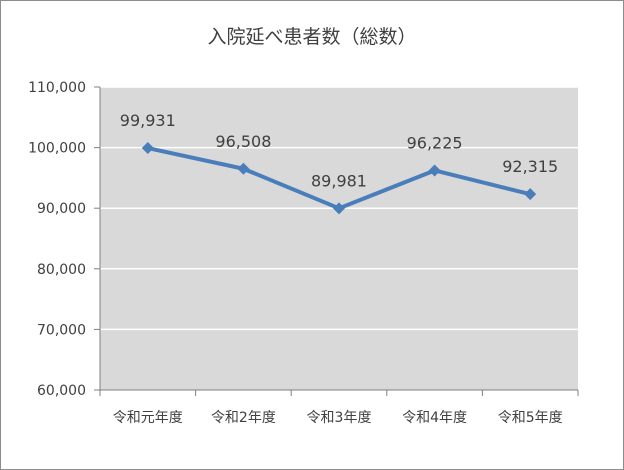  What do you see at coordinates (148, 120) in the screenshot?
I see `data-label: 99,931` at bounding box center [148, 120].